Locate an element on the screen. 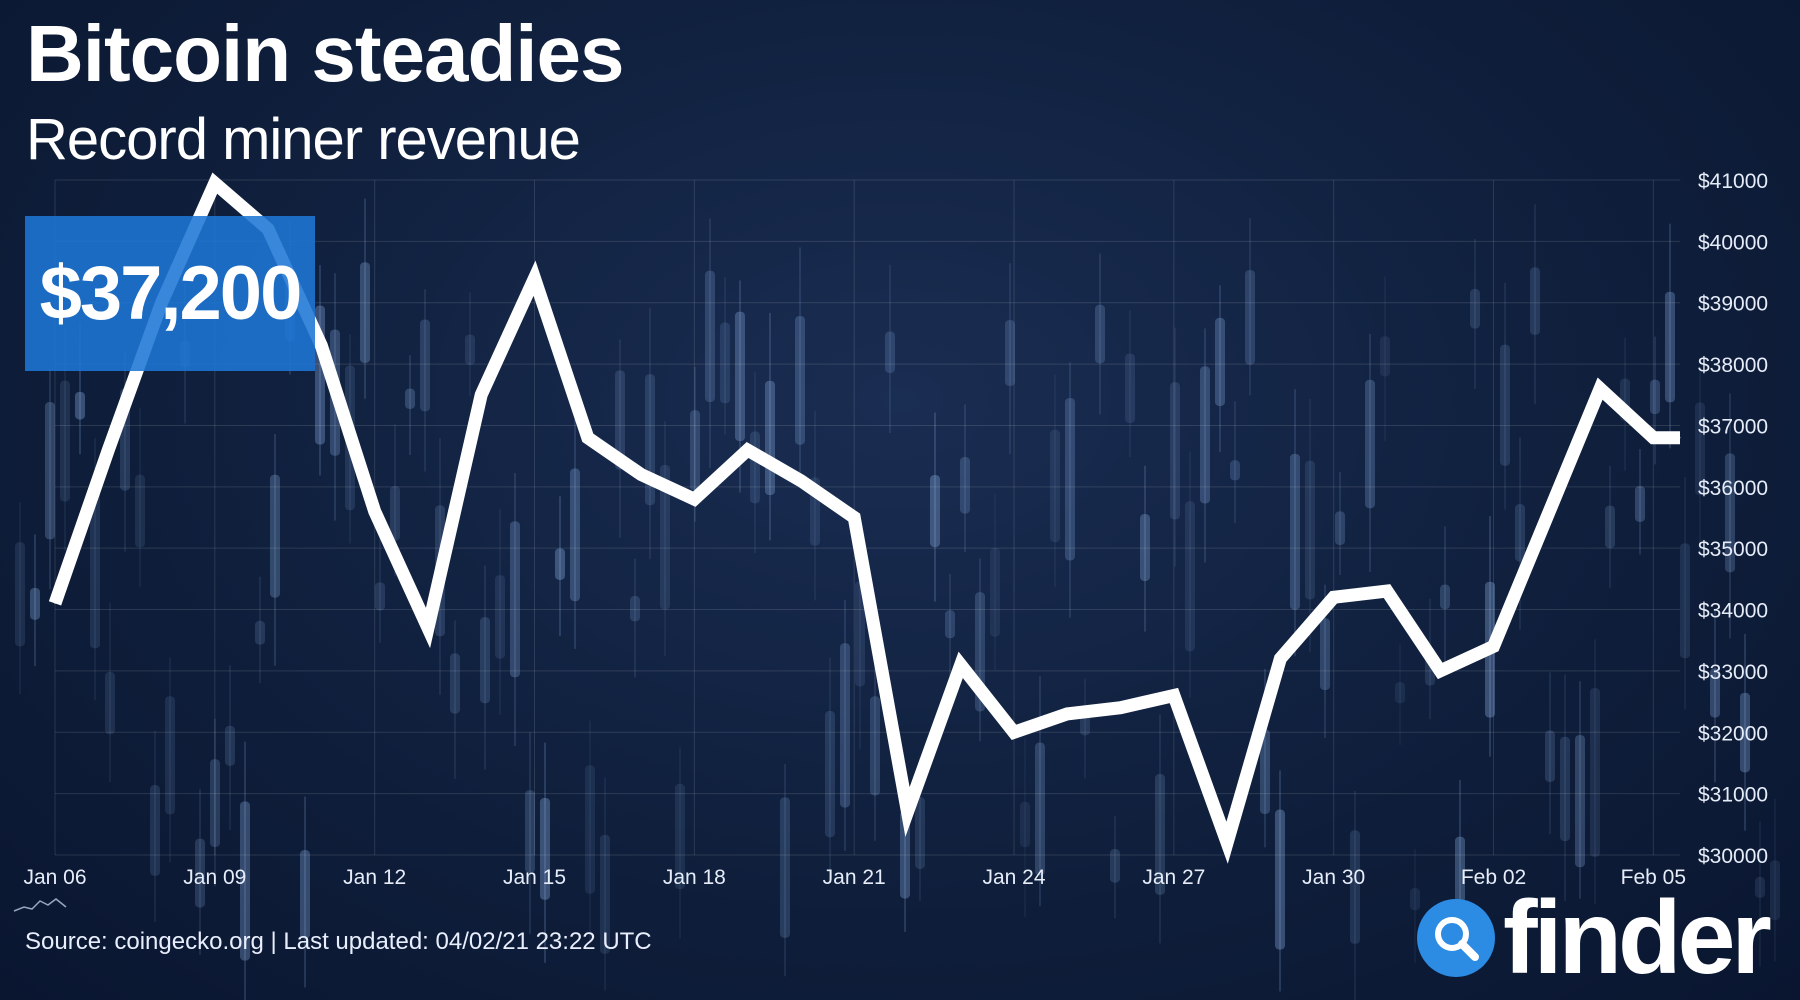 The width and height of the screenshot is (1800, 1000). x-tick-label: Jan 18 is located at coordinates (694, 877).